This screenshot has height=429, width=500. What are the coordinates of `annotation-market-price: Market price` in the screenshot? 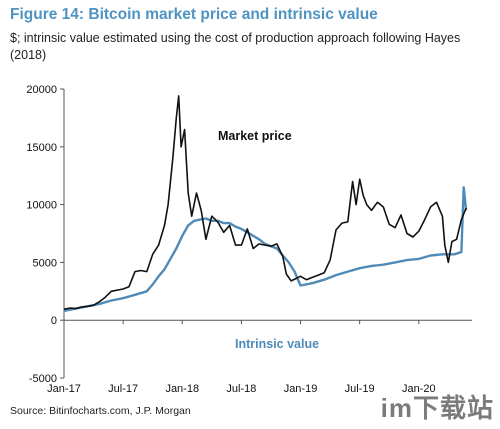 It's located at (255, 136).